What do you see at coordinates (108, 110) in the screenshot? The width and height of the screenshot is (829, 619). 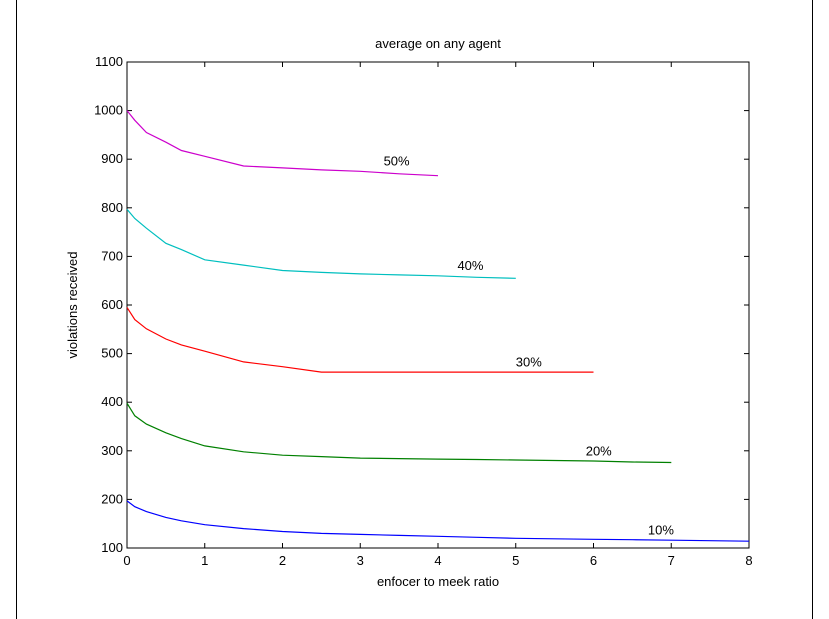 I see `y-tick-label: 1000` at bounding box center [108, 110].